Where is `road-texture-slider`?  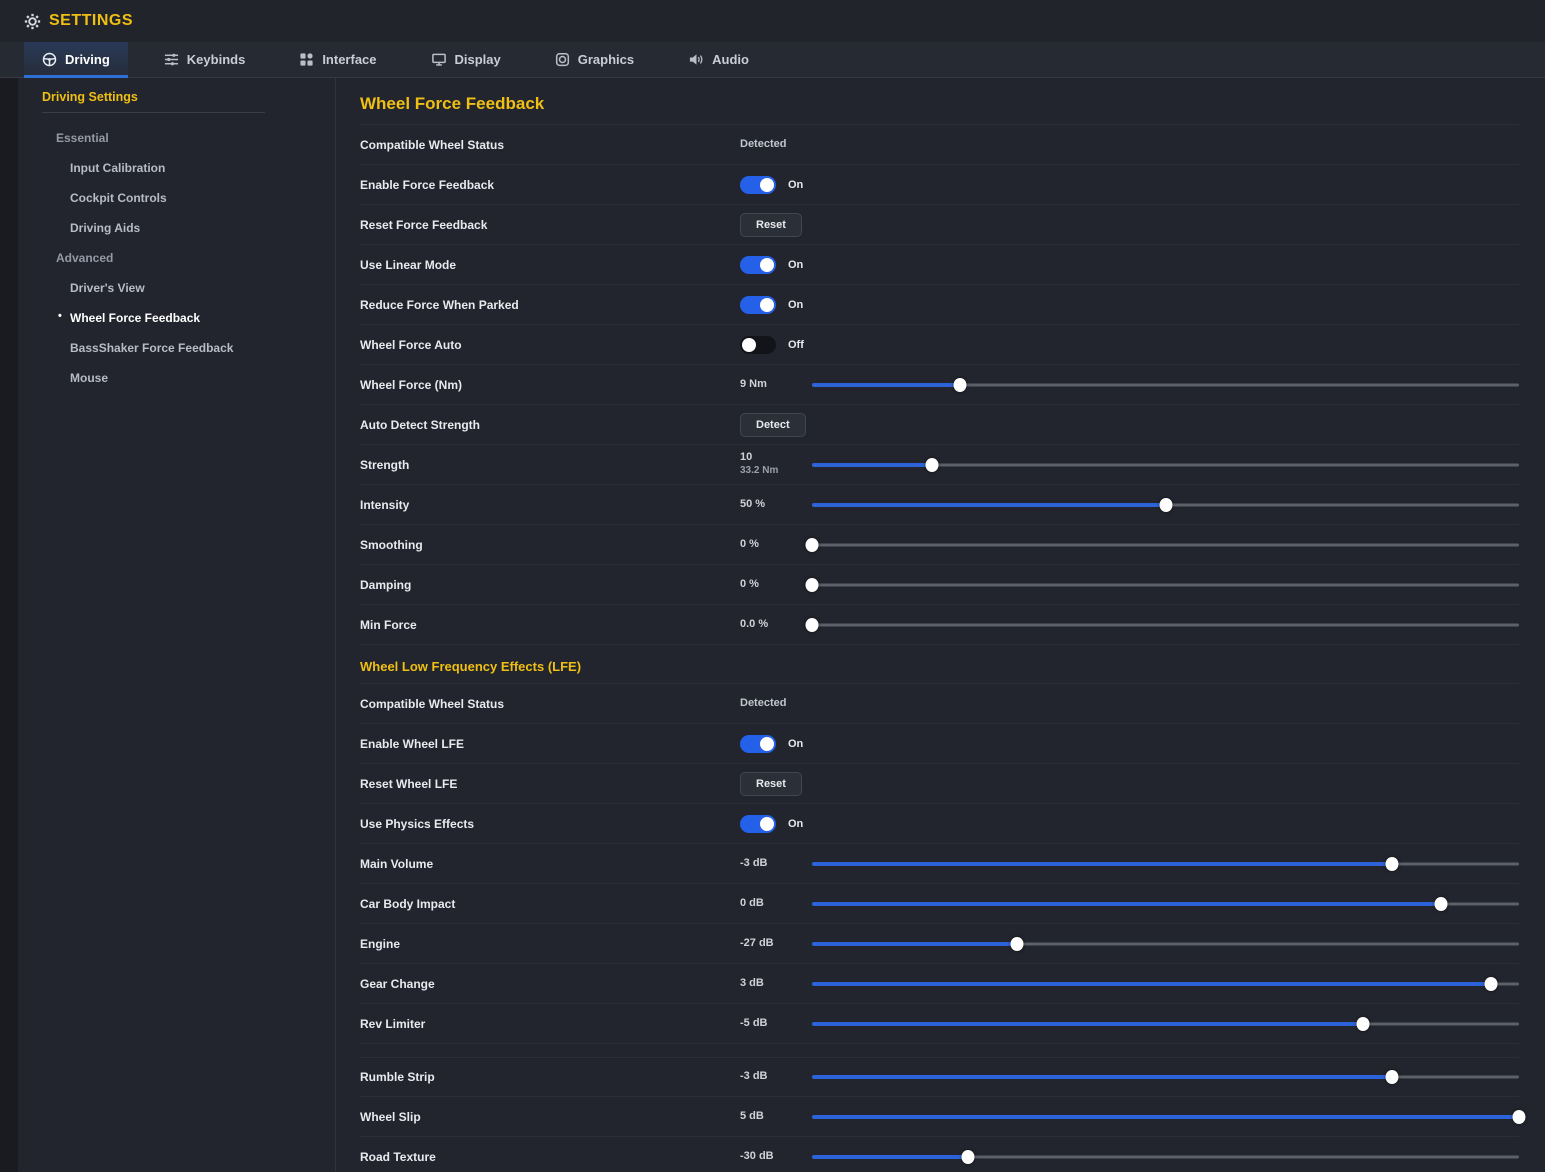
road-texture-slider is located at coordinates (1165, 1157).